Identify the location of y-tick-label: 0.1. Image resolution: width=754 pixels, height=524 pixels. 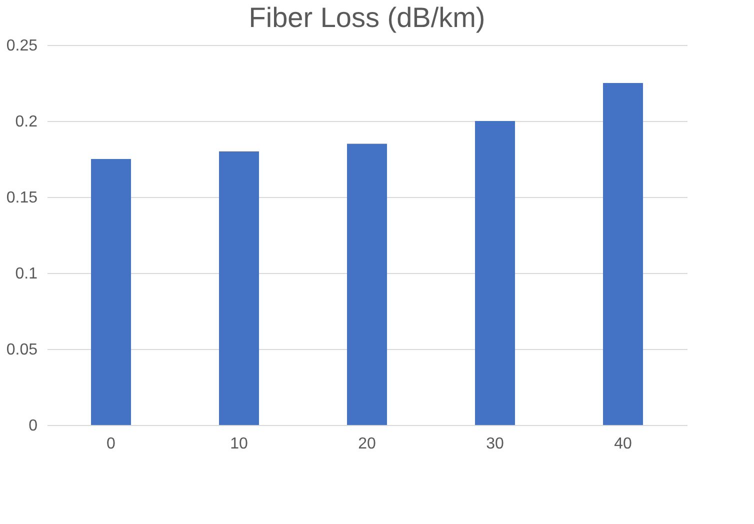
(26, 274).